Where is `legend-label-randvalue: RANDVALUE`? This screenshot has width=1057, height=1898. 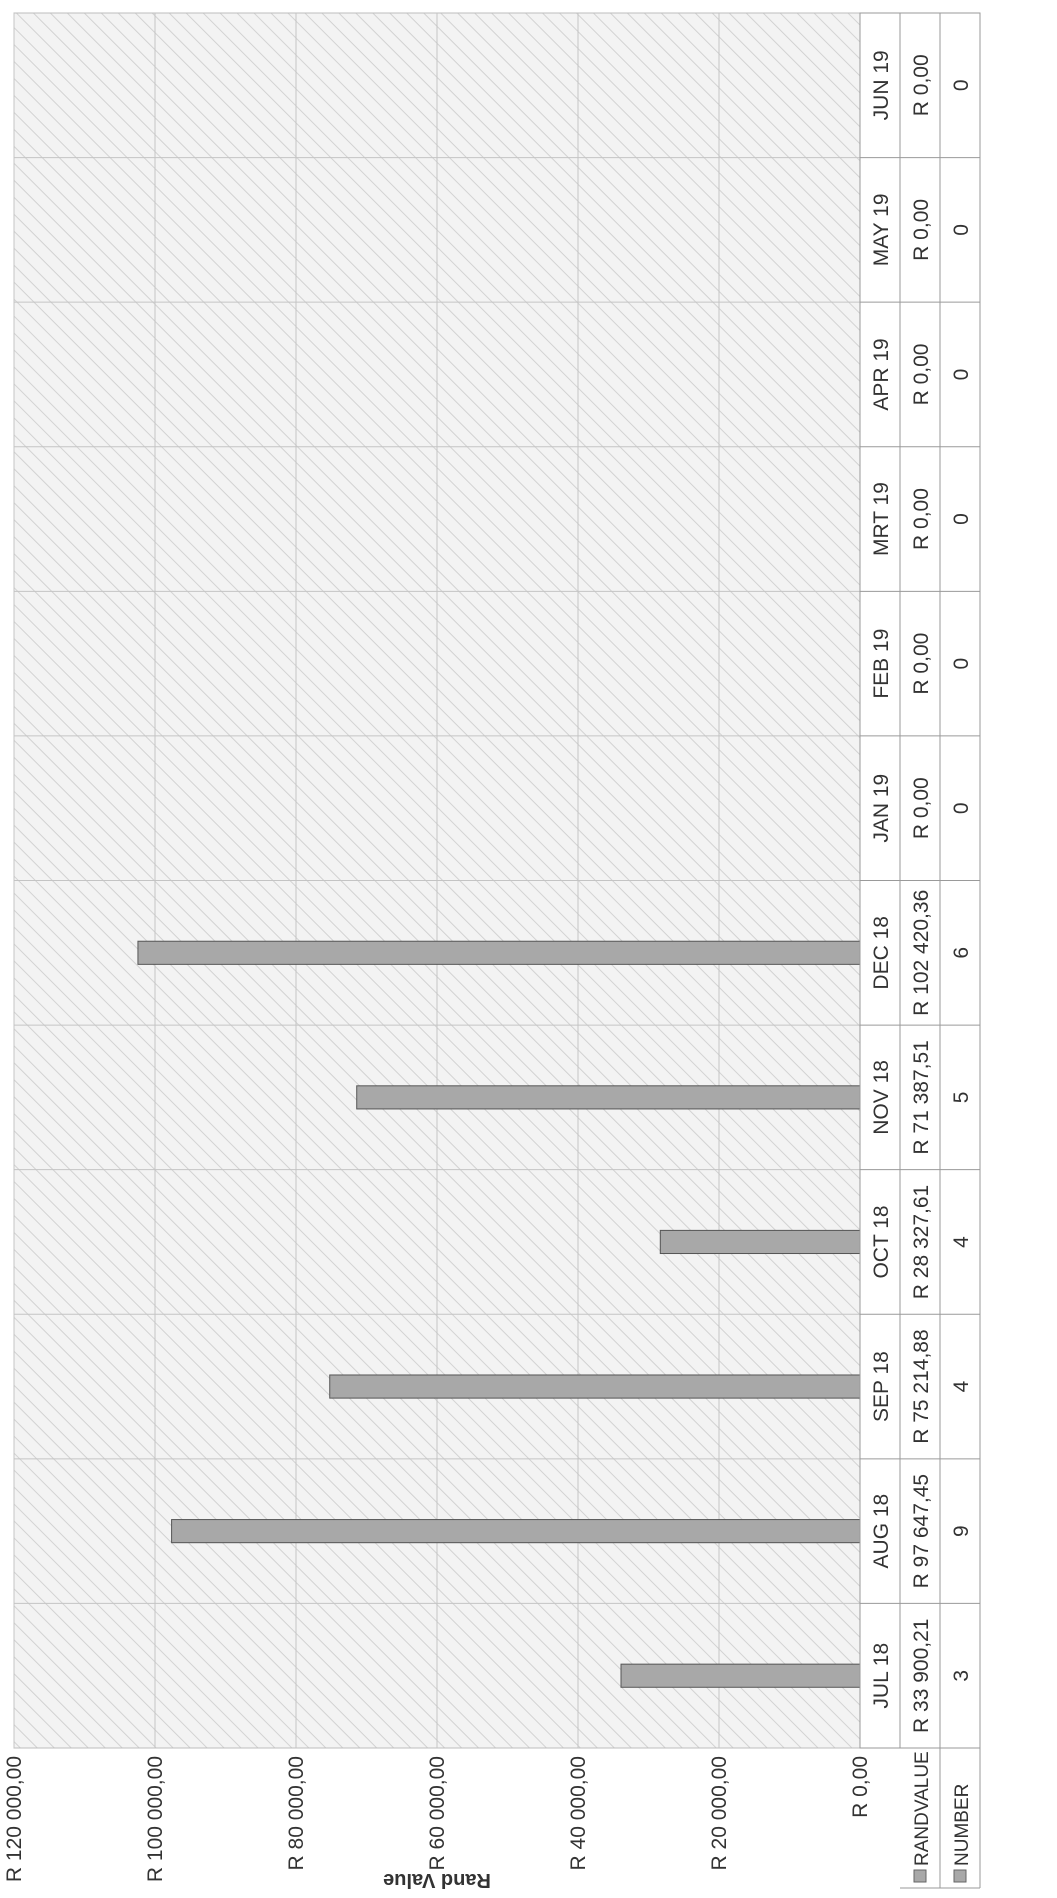
legend-label-randvalue: RANDVALUE is located at coordinates (922, 1808).